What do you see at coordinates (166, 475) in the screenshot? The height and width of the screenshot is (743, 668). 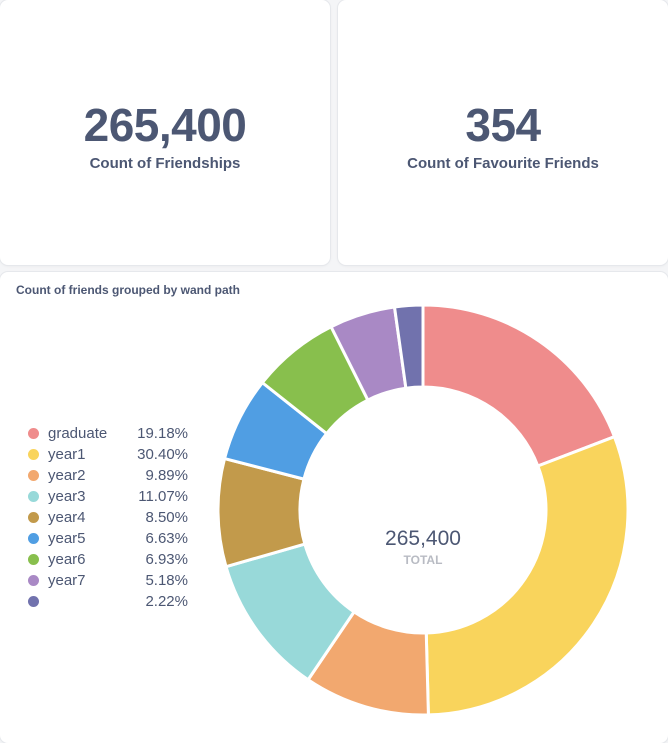 I see `legend-item-percent: 9.89%` at bounding box center [166, 475].